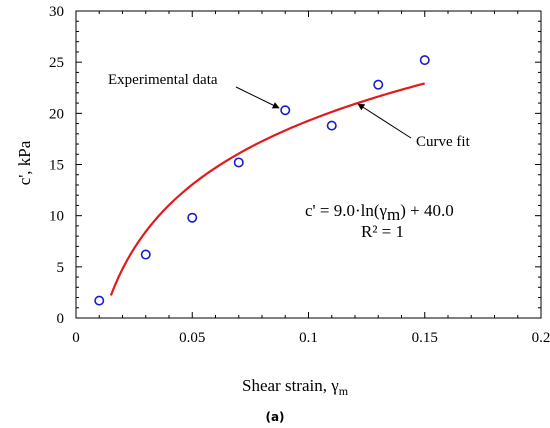 The image size is (550, 428). I want to click on x-axis-title-text: Shear strain, γ, so click(290, 385).